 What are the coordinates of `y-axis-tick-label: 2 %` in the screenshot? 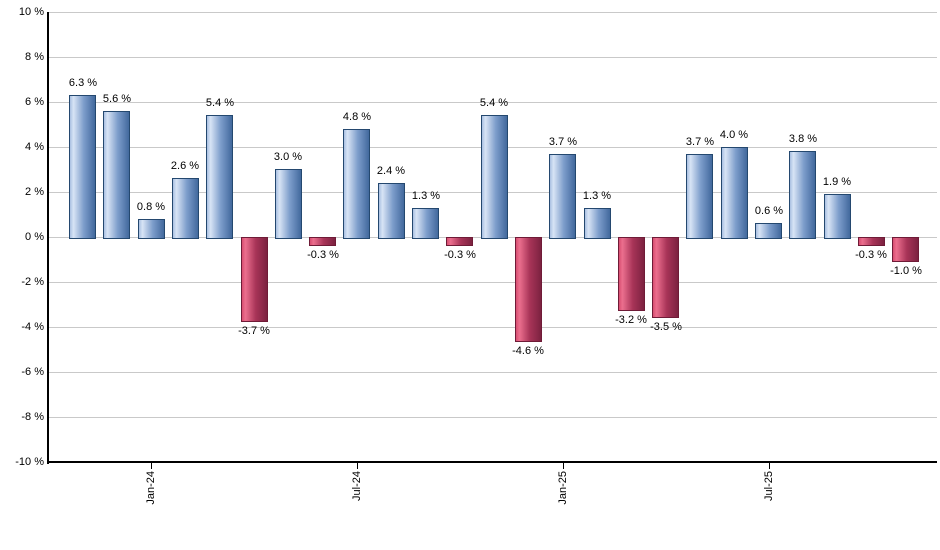 It's located at (34, 192).